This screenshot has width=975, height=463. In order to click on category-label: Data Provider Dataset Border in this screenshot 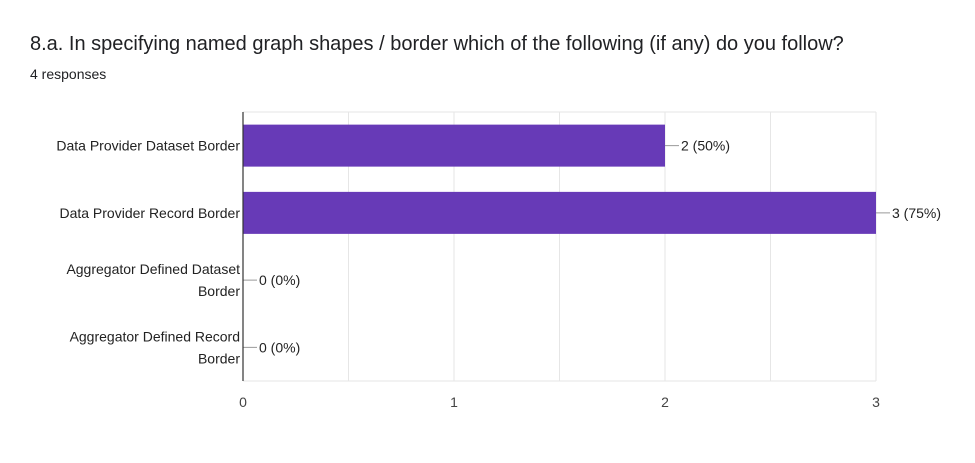, I will do `click(148, 146)`.